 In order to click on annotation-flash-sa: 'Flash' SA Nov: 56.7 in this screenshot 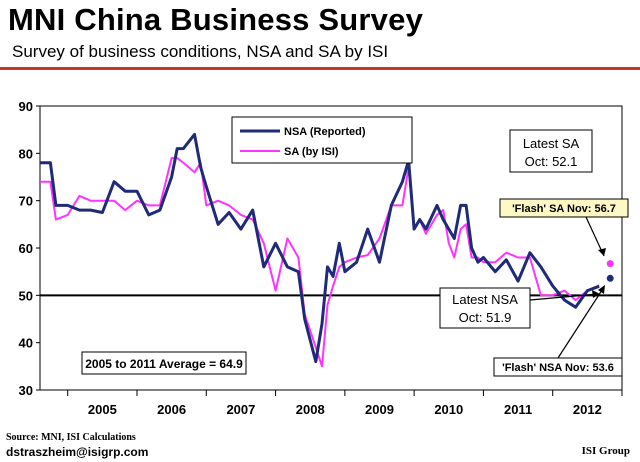, I will do `click(564, 227)`.